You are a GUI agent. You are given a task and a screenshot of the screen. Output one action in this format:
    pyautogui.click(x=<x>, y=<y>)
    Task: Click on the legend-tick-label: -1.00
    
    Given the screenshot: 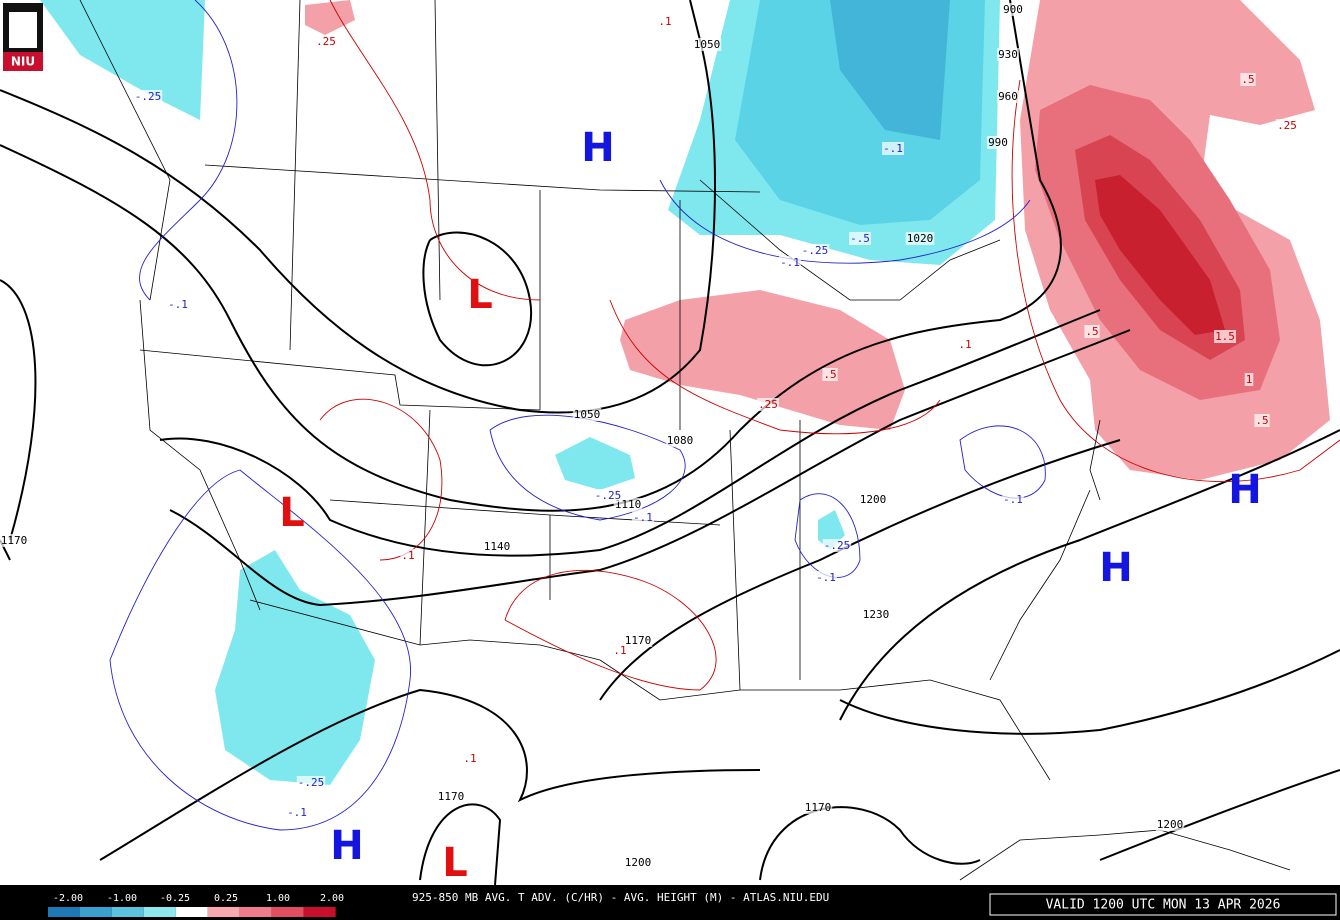 What is the action you would take?
    pyautogui.click(x=122, y=898)
    